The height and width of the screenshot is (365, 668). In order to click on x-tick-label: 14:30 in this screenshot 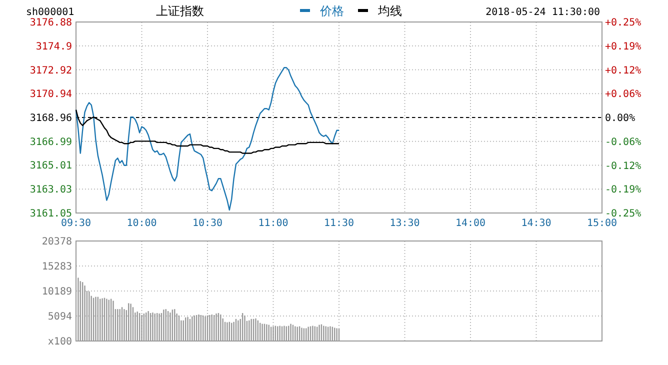, I will do `click(536, 223)`.